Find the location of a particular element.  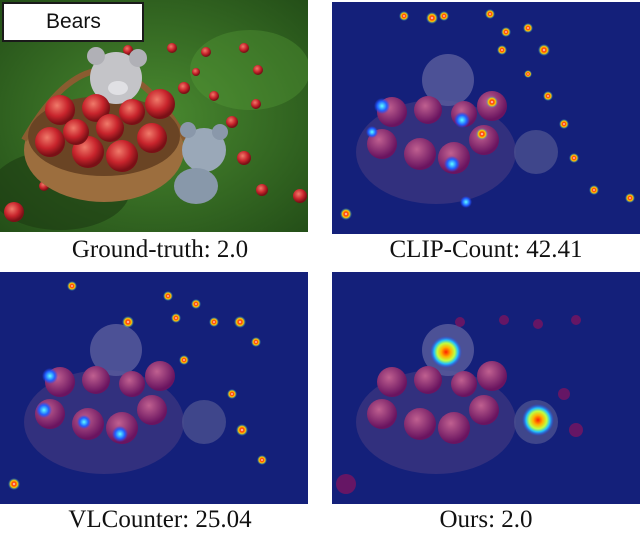

query-label: Bears is located at coordinates (73, 22).